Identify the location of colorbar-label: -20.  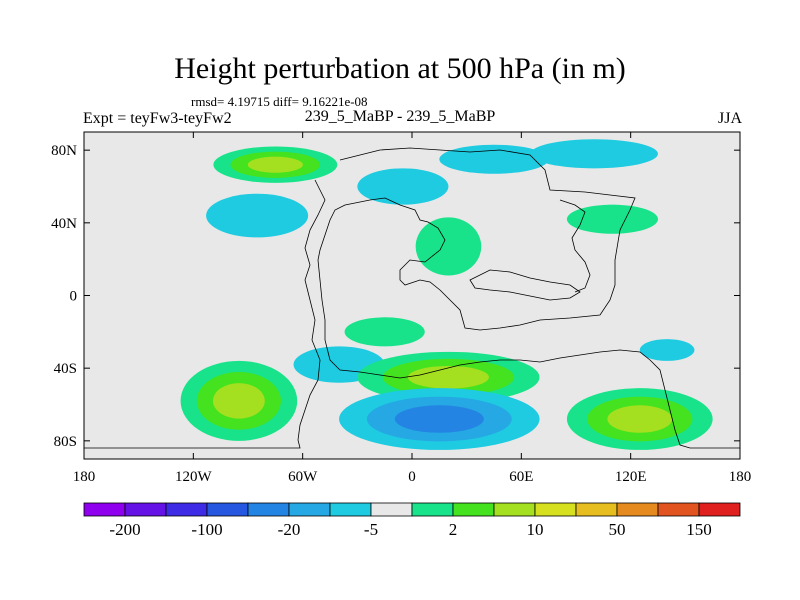
(289, 529).